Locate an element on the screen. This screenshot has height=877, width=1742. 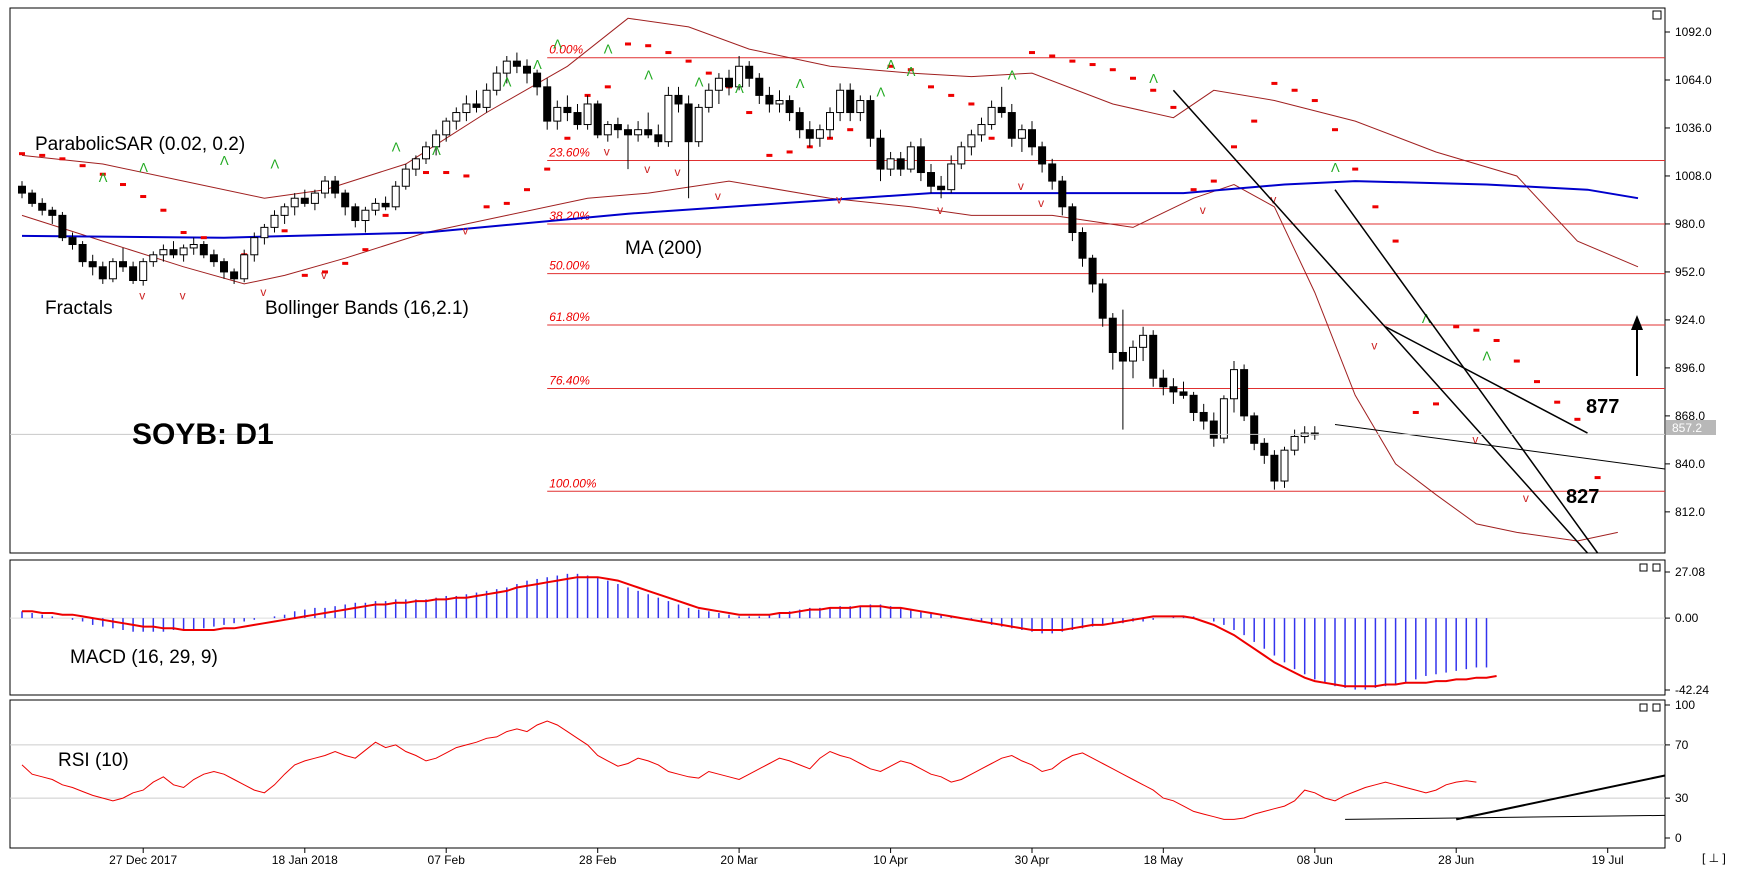
y-tick-label: 868.0 is located at coordinates (1690, 416).